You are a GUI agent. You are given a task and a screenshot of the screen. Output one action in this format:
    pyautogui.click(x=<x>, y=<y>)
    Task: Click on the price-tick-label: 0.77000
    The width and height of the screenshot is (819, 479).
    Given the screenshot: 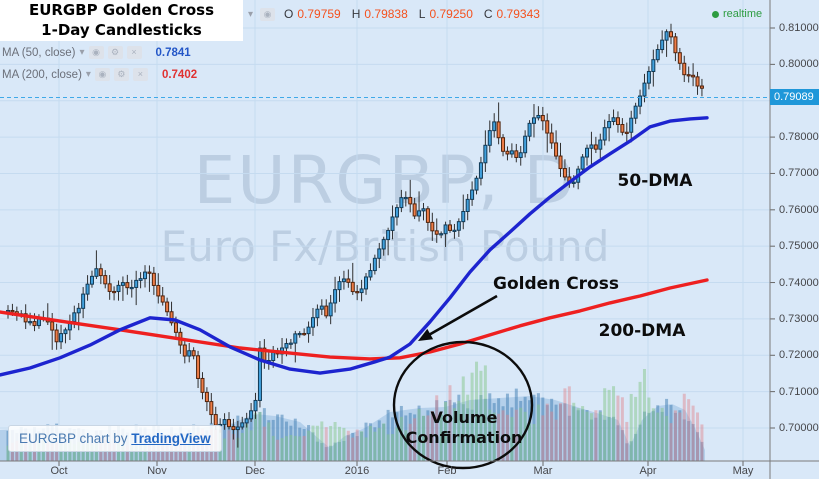 What is the action you would take?
    pyautogui.click(x=799, y=173)
    